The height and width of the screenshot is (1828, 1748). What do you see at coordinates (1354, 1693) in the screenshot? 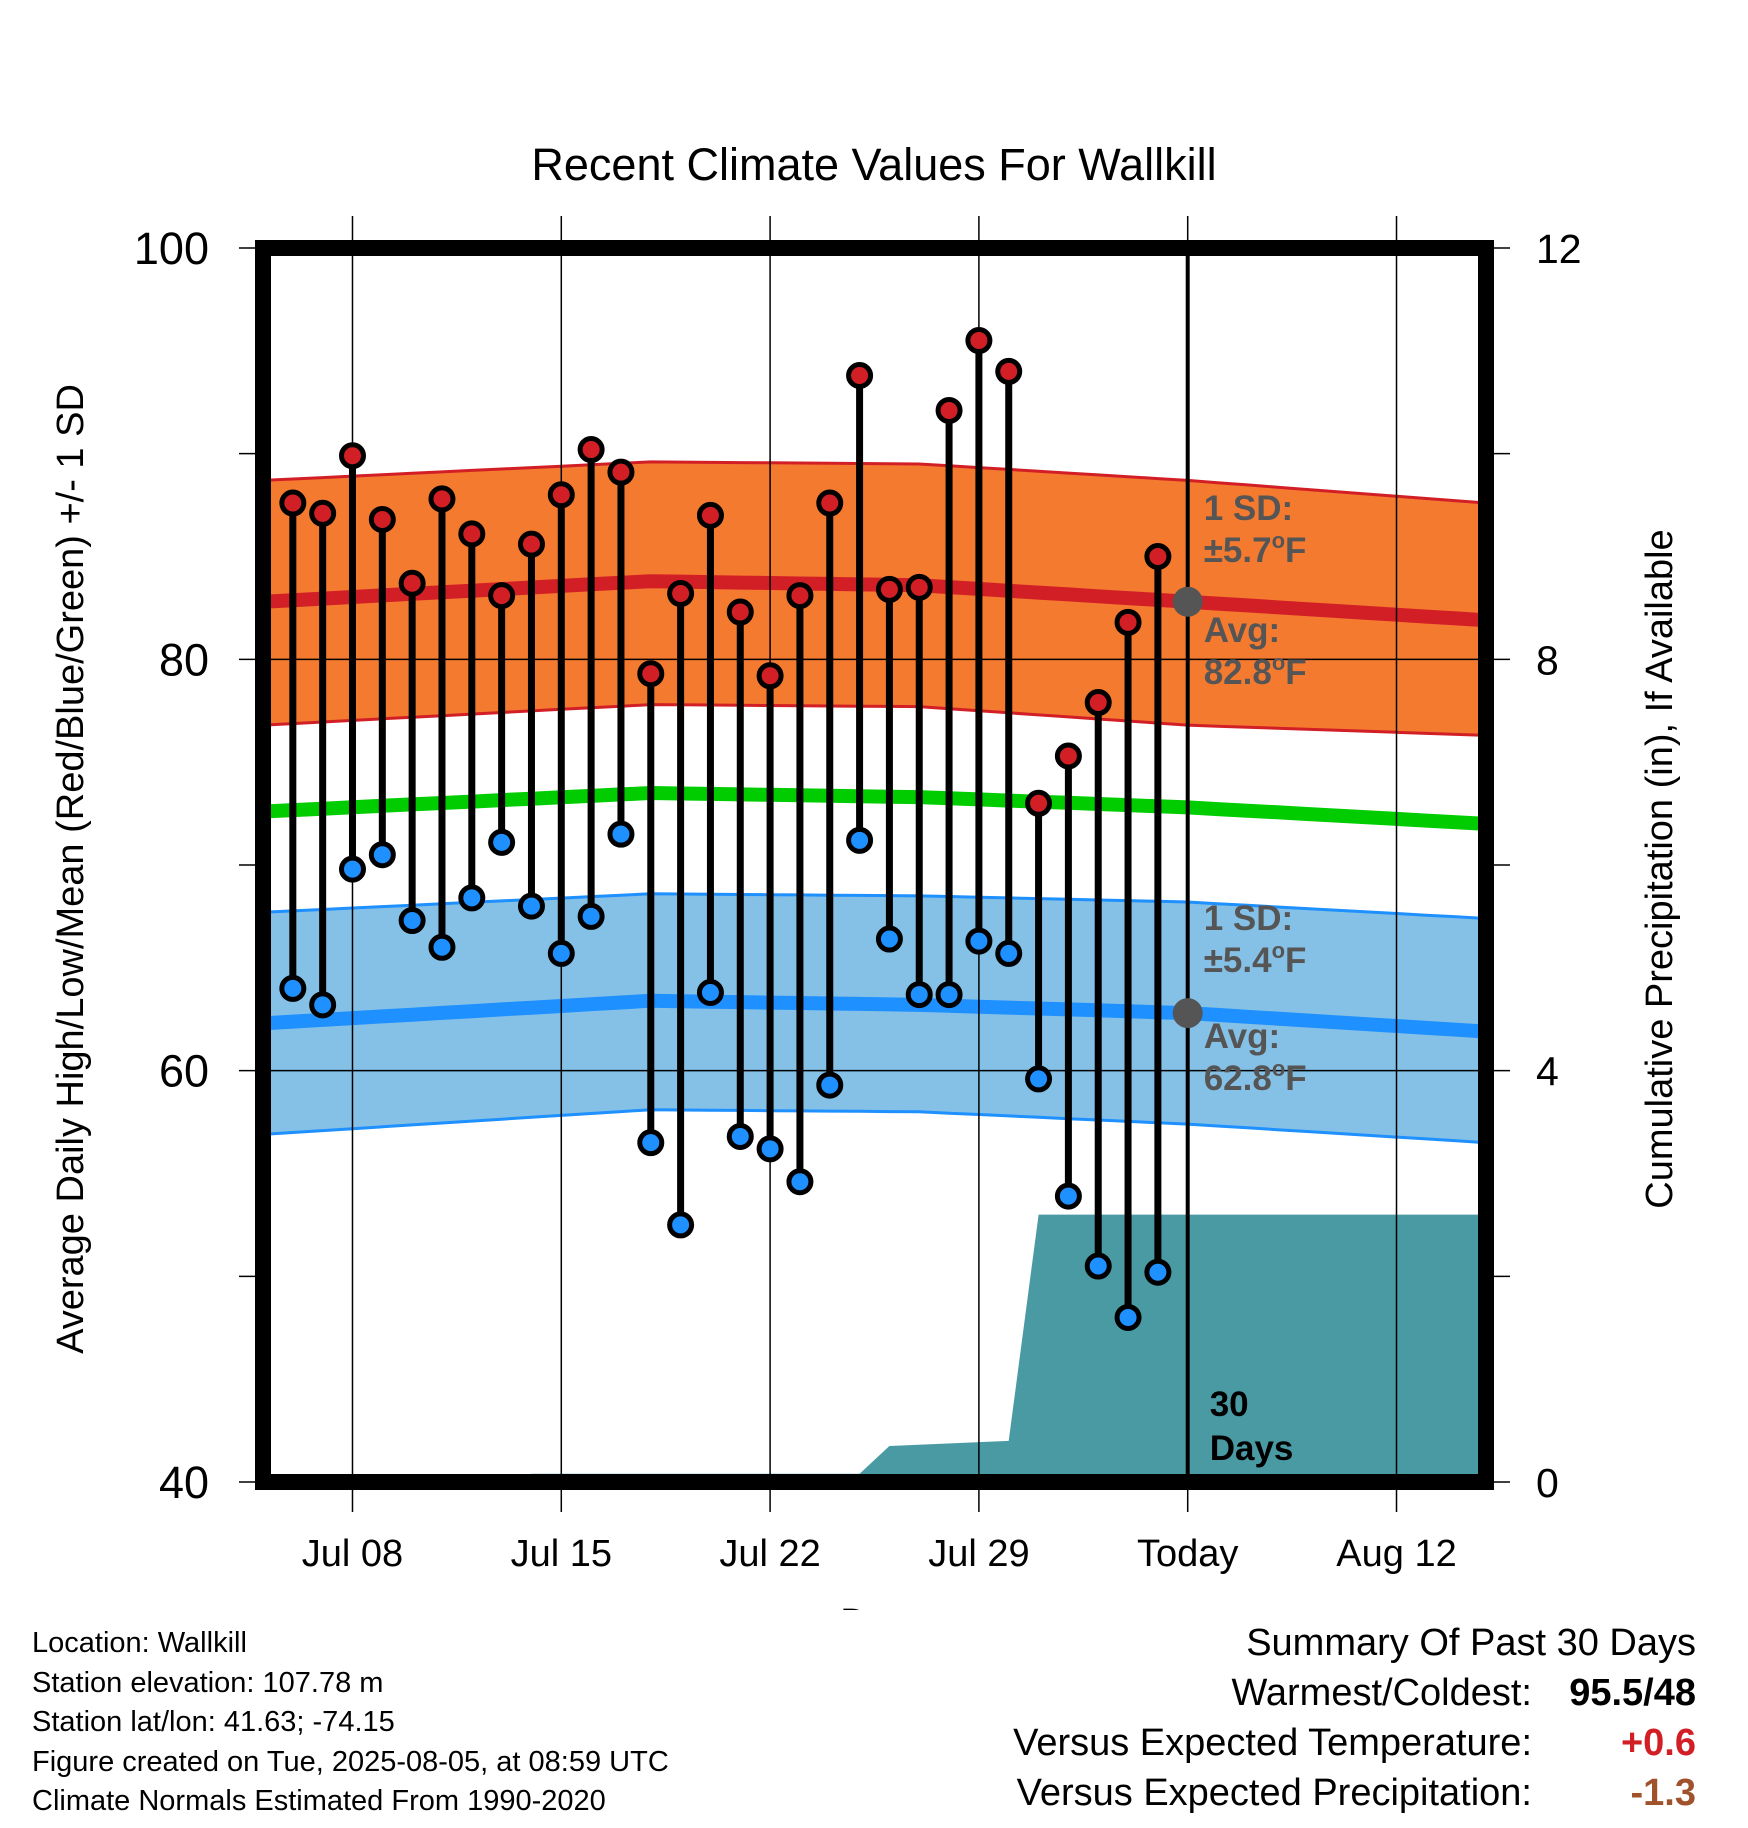
I see `summary-warmest-row: Warmest/Coldest: 95.5/48` at bounding box center [1354, 1693].